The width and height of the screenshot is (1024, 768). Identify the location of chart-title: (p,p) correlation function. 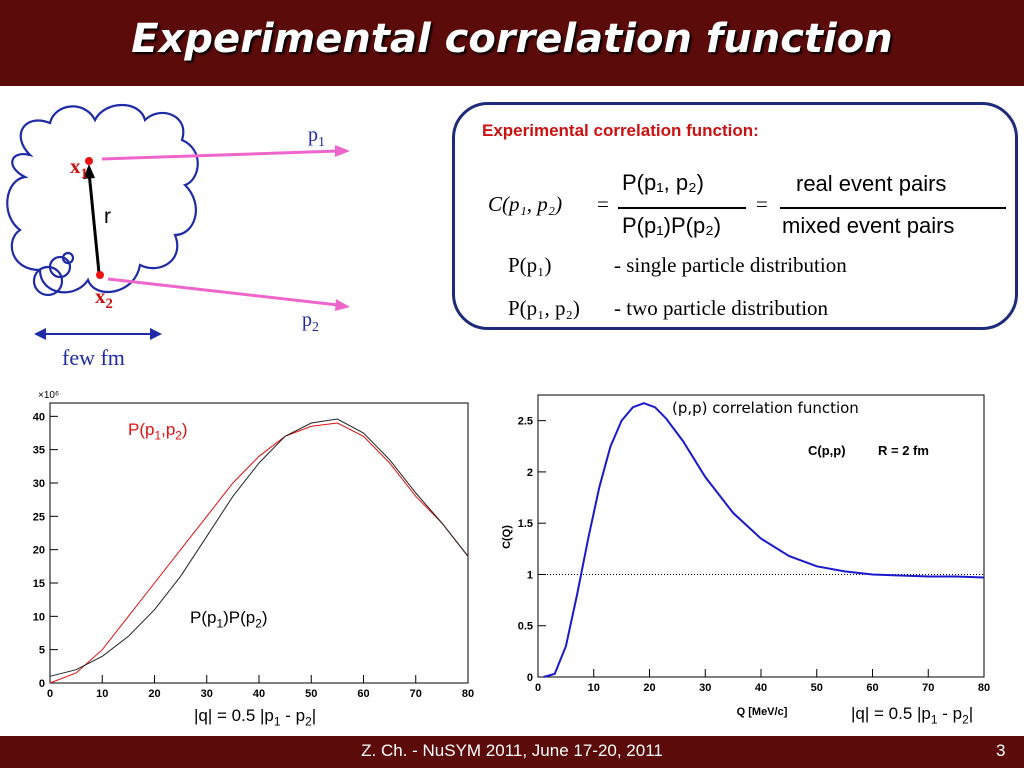
(765, 408).